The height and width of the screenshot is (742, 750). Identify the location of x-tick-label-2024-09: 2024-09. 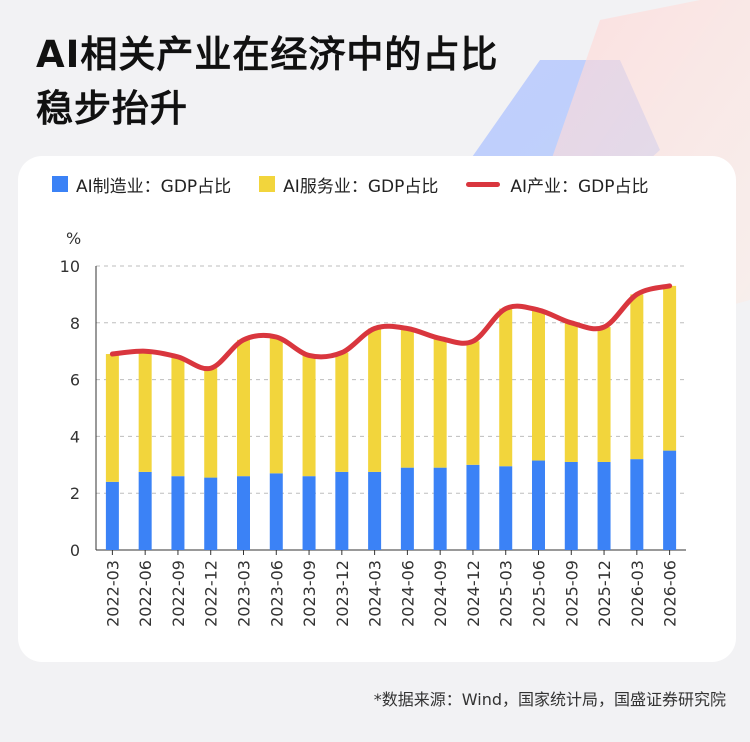
(440, 593).